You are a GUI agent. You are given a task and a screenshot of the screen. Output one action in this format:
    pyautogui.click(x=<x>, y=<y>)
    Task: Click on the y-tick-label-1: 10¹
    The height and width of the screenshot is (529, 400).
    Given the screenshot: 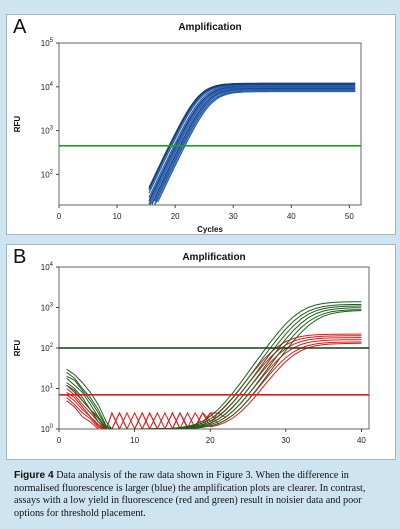 What is the action you would take?
    pyautogui.click(x=47, y=389)
    